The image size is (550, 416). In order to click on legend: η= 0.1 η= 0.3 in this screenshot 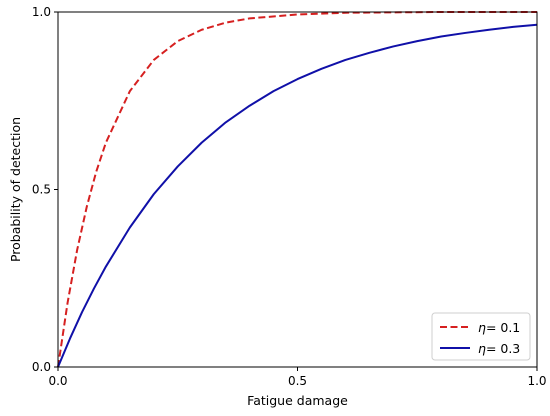, I will do `click(481, 336)`.